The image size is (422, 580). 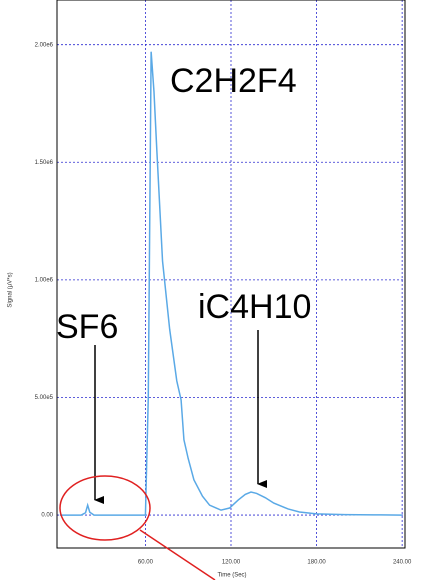 I want to click on y-axis-label: Signal (µV*s), so click(x=11, y=289).